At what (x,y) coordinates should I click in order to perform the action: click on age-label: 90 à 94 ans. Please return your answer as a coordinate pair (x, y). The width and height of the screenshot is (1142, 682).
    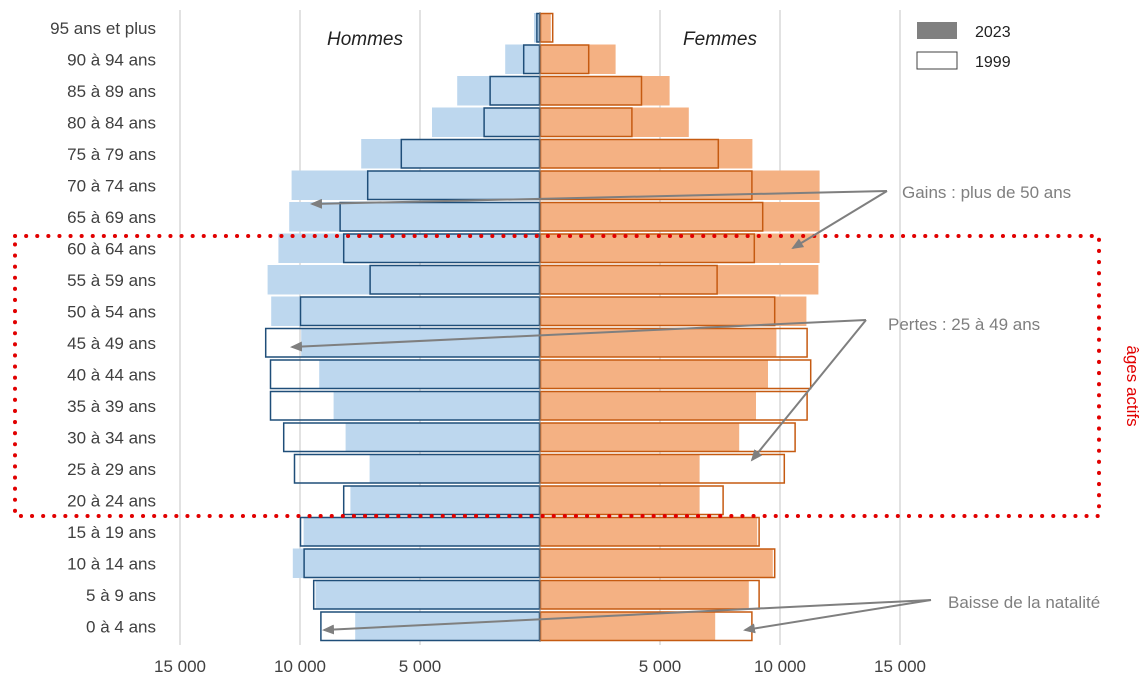
    Looking at the image, I should click on (111, 59).